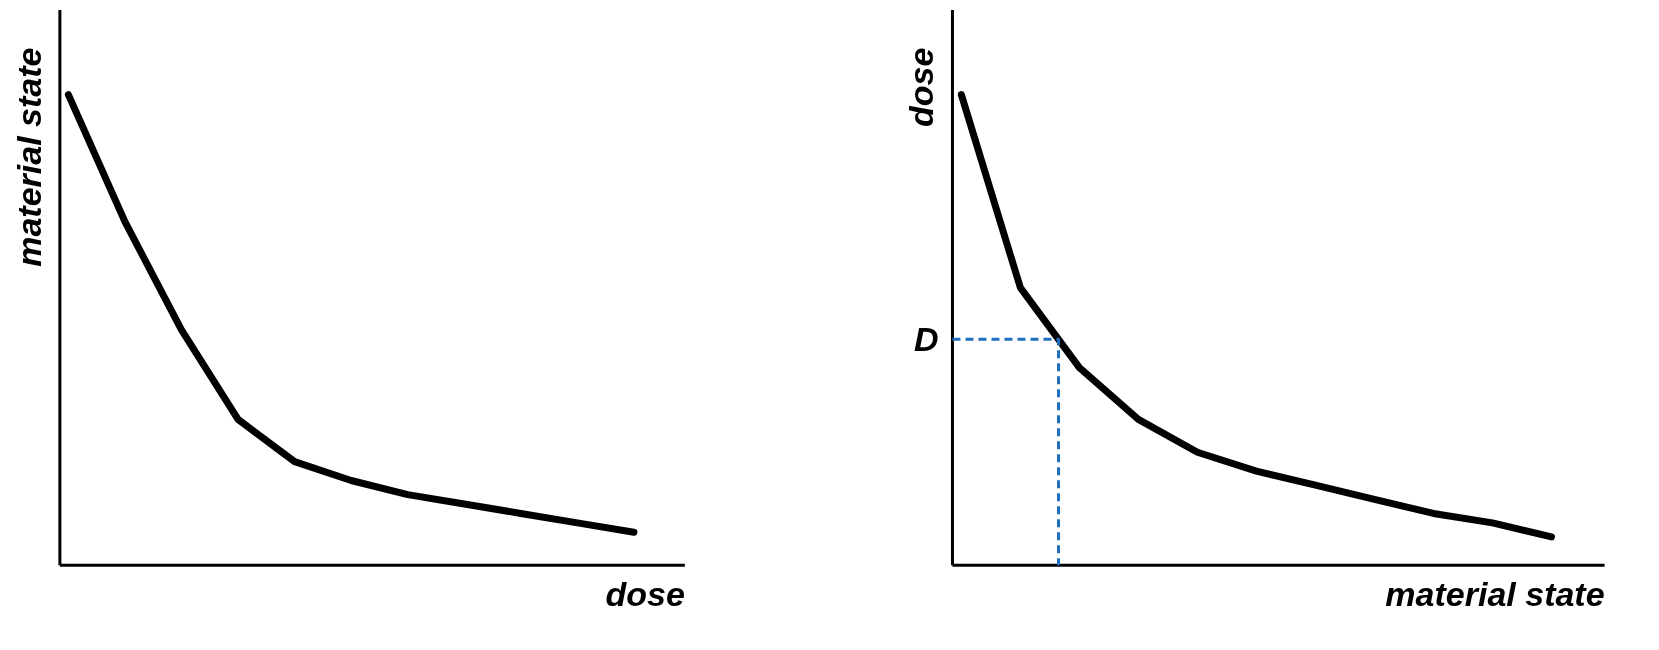 This screenshot has height=650, width=1659. I want to click on ref-line-label: D, so click(926, 339).